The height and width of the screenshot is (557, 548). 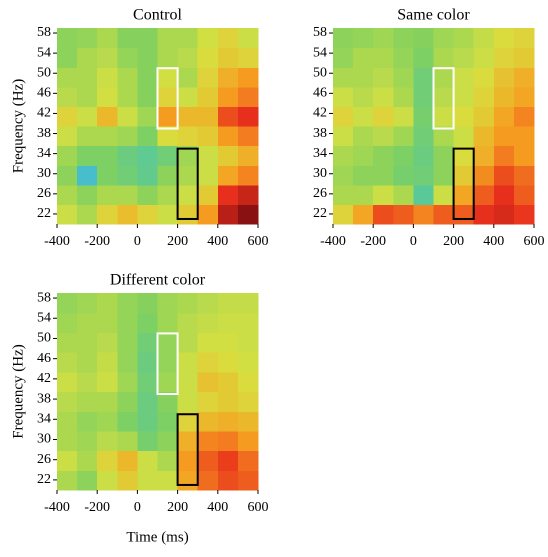 I want to click on x-tick-label: 600, so click(x=534, y=241).